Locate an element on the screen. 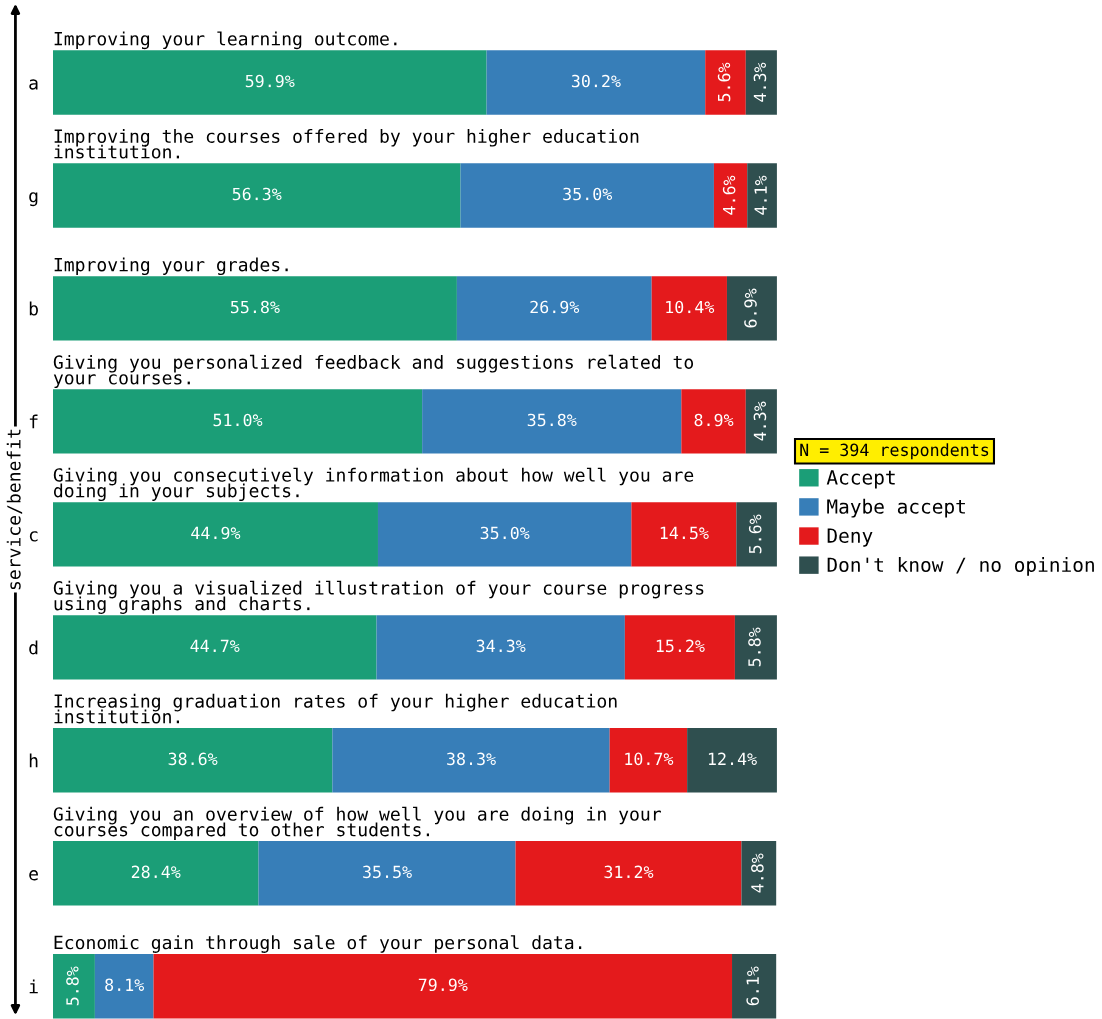 The height and width of the screenshot is (1019, 1102). data-label: 6.1% is located at coordinates (752, 986).